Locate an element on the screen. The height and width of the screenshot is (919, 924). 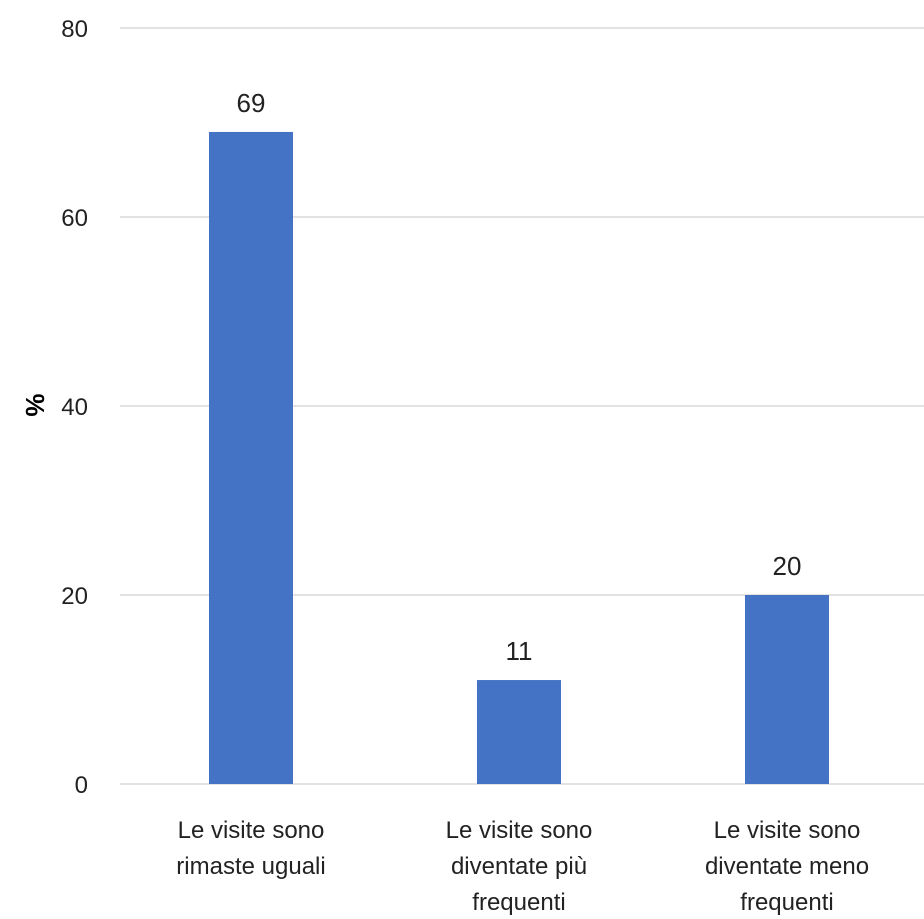
y-axis-ticks: 0 20 40 60 80 is located at coordinates (74, 407).